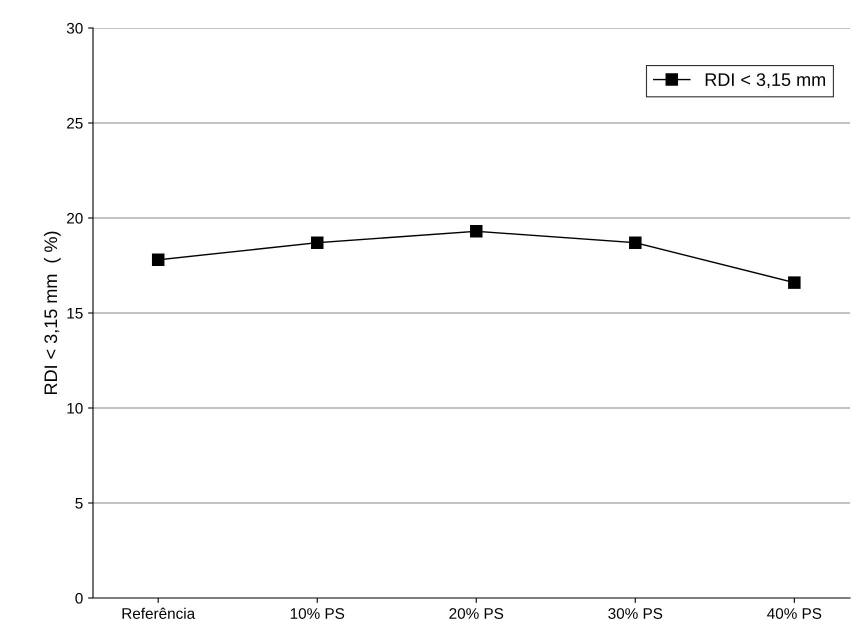  Describe the element at coordinates (159, 613) in the screenshot. I see `x-tick-label: Referência` at that location.